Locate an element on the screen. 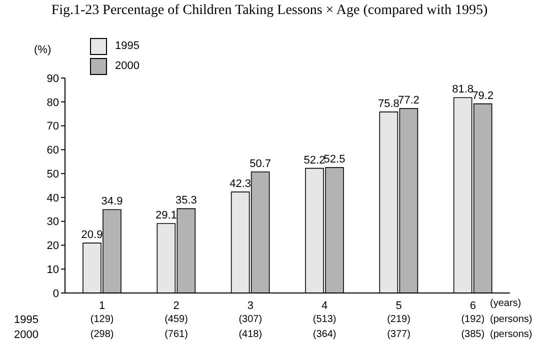  legend-label: 2000 is located at coordinates (127, 66).